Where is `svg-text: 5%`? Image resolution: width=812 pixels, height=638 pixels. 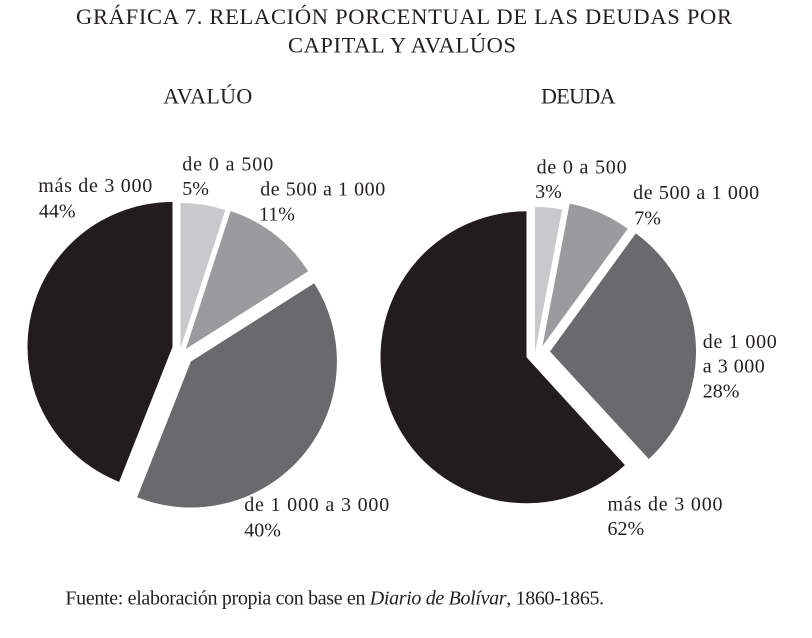
svg-text: 5% is located at coordinates (195, 189).